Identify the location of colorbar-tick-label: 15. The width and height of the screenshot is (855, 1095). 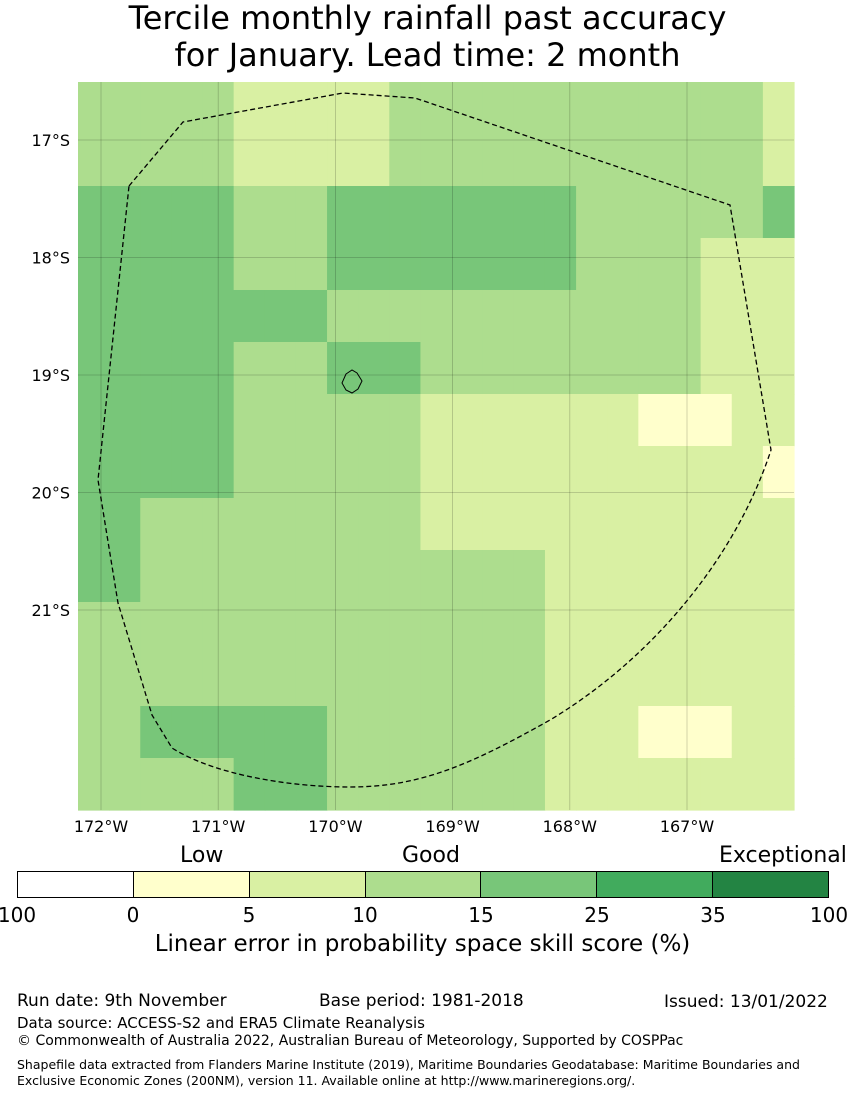
(481, 915).